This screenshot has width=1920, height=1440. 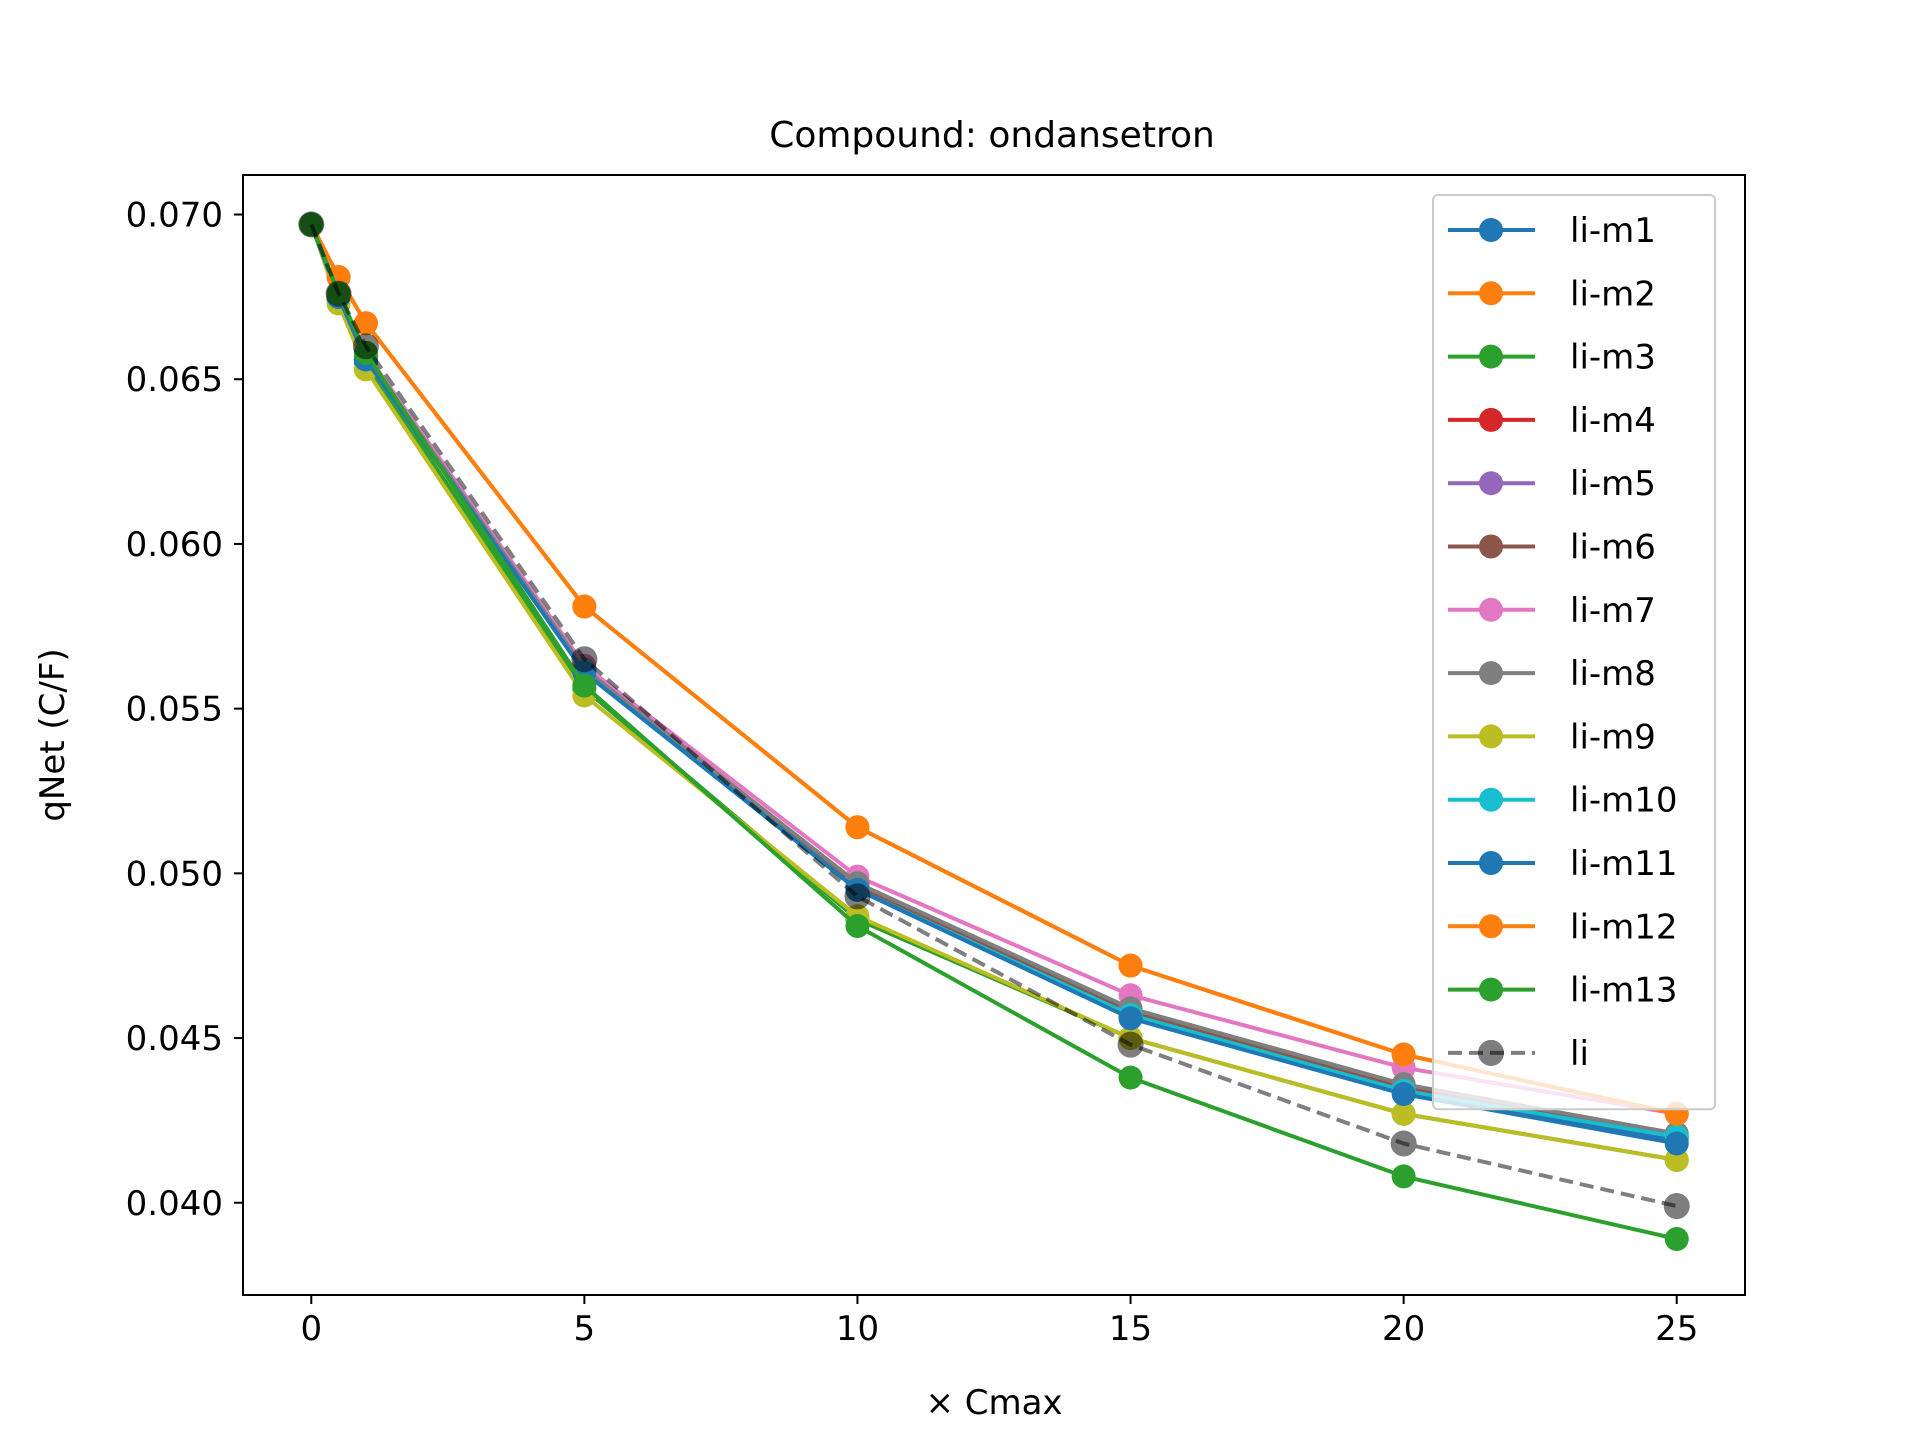 I want to click on legend-item: li-m1, so click(x=1552, y=231).